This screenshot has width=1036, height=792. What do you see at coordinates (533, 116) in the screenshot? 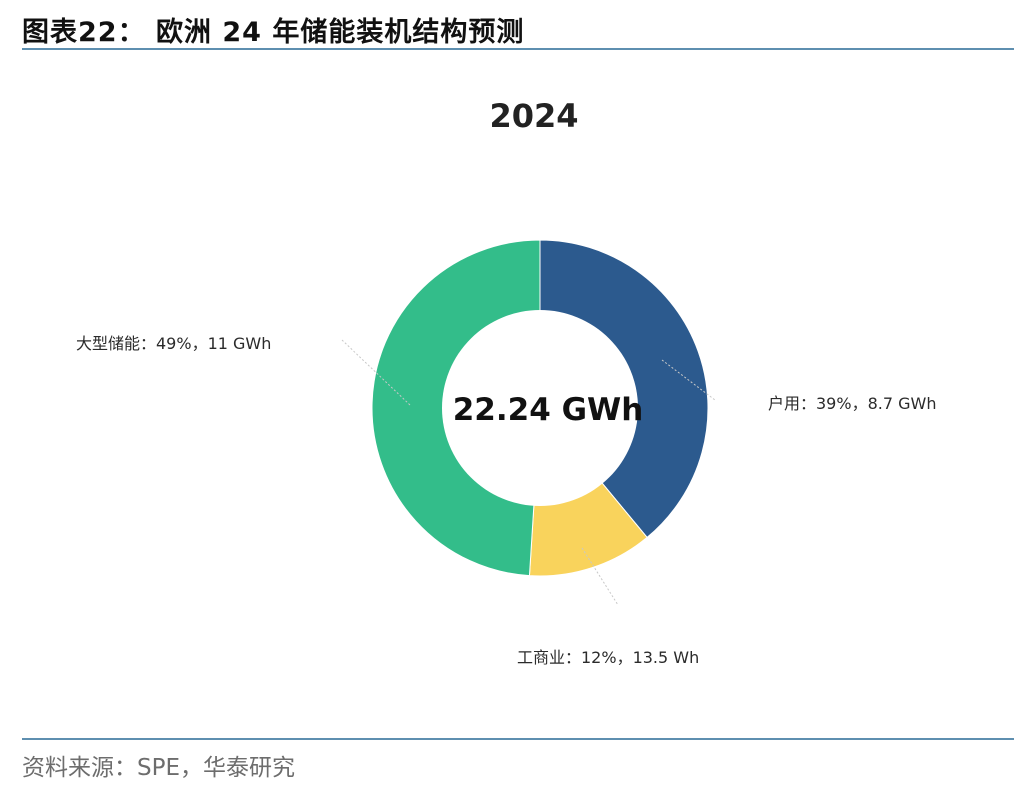
I see `chart-title: 2024` at bounding box center [533, 116].